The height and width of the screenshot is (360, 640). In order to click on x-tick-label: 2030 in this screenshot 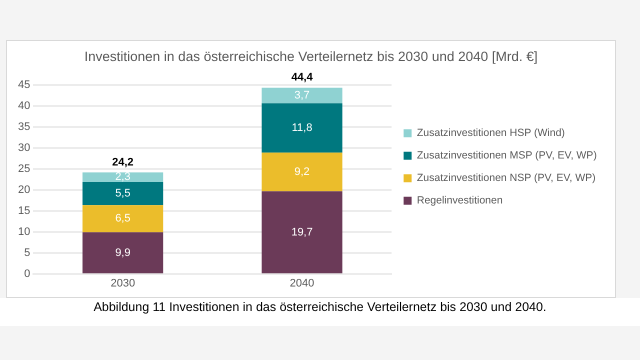, I will do `click(123, 283)`.